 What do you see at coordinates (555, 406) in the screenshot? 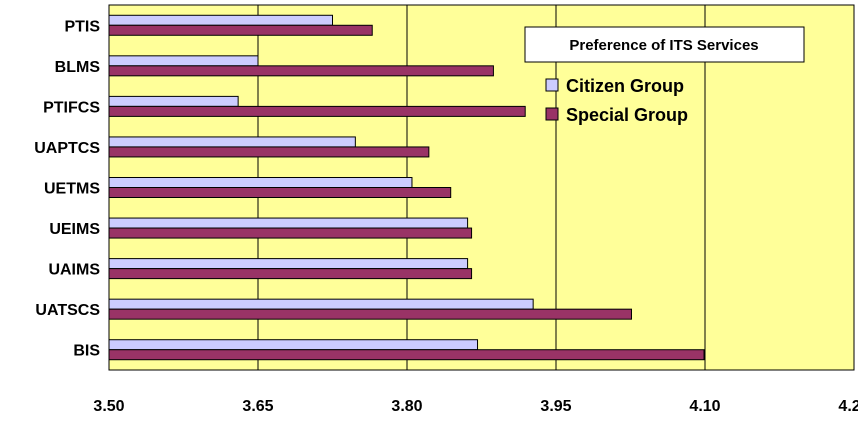
I see `x-tick-label: 3.95` at bounding box center [555, 406].